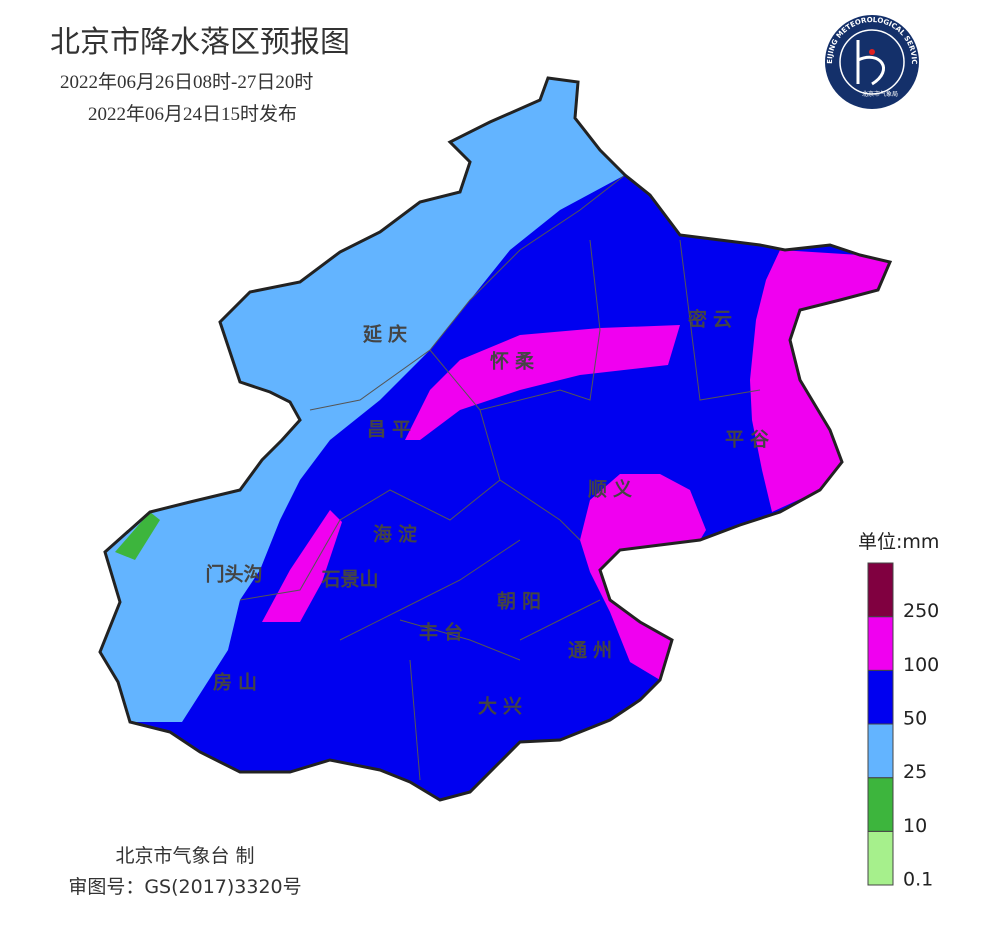  I want to click on district-label: 丰台, so click(444, 632).